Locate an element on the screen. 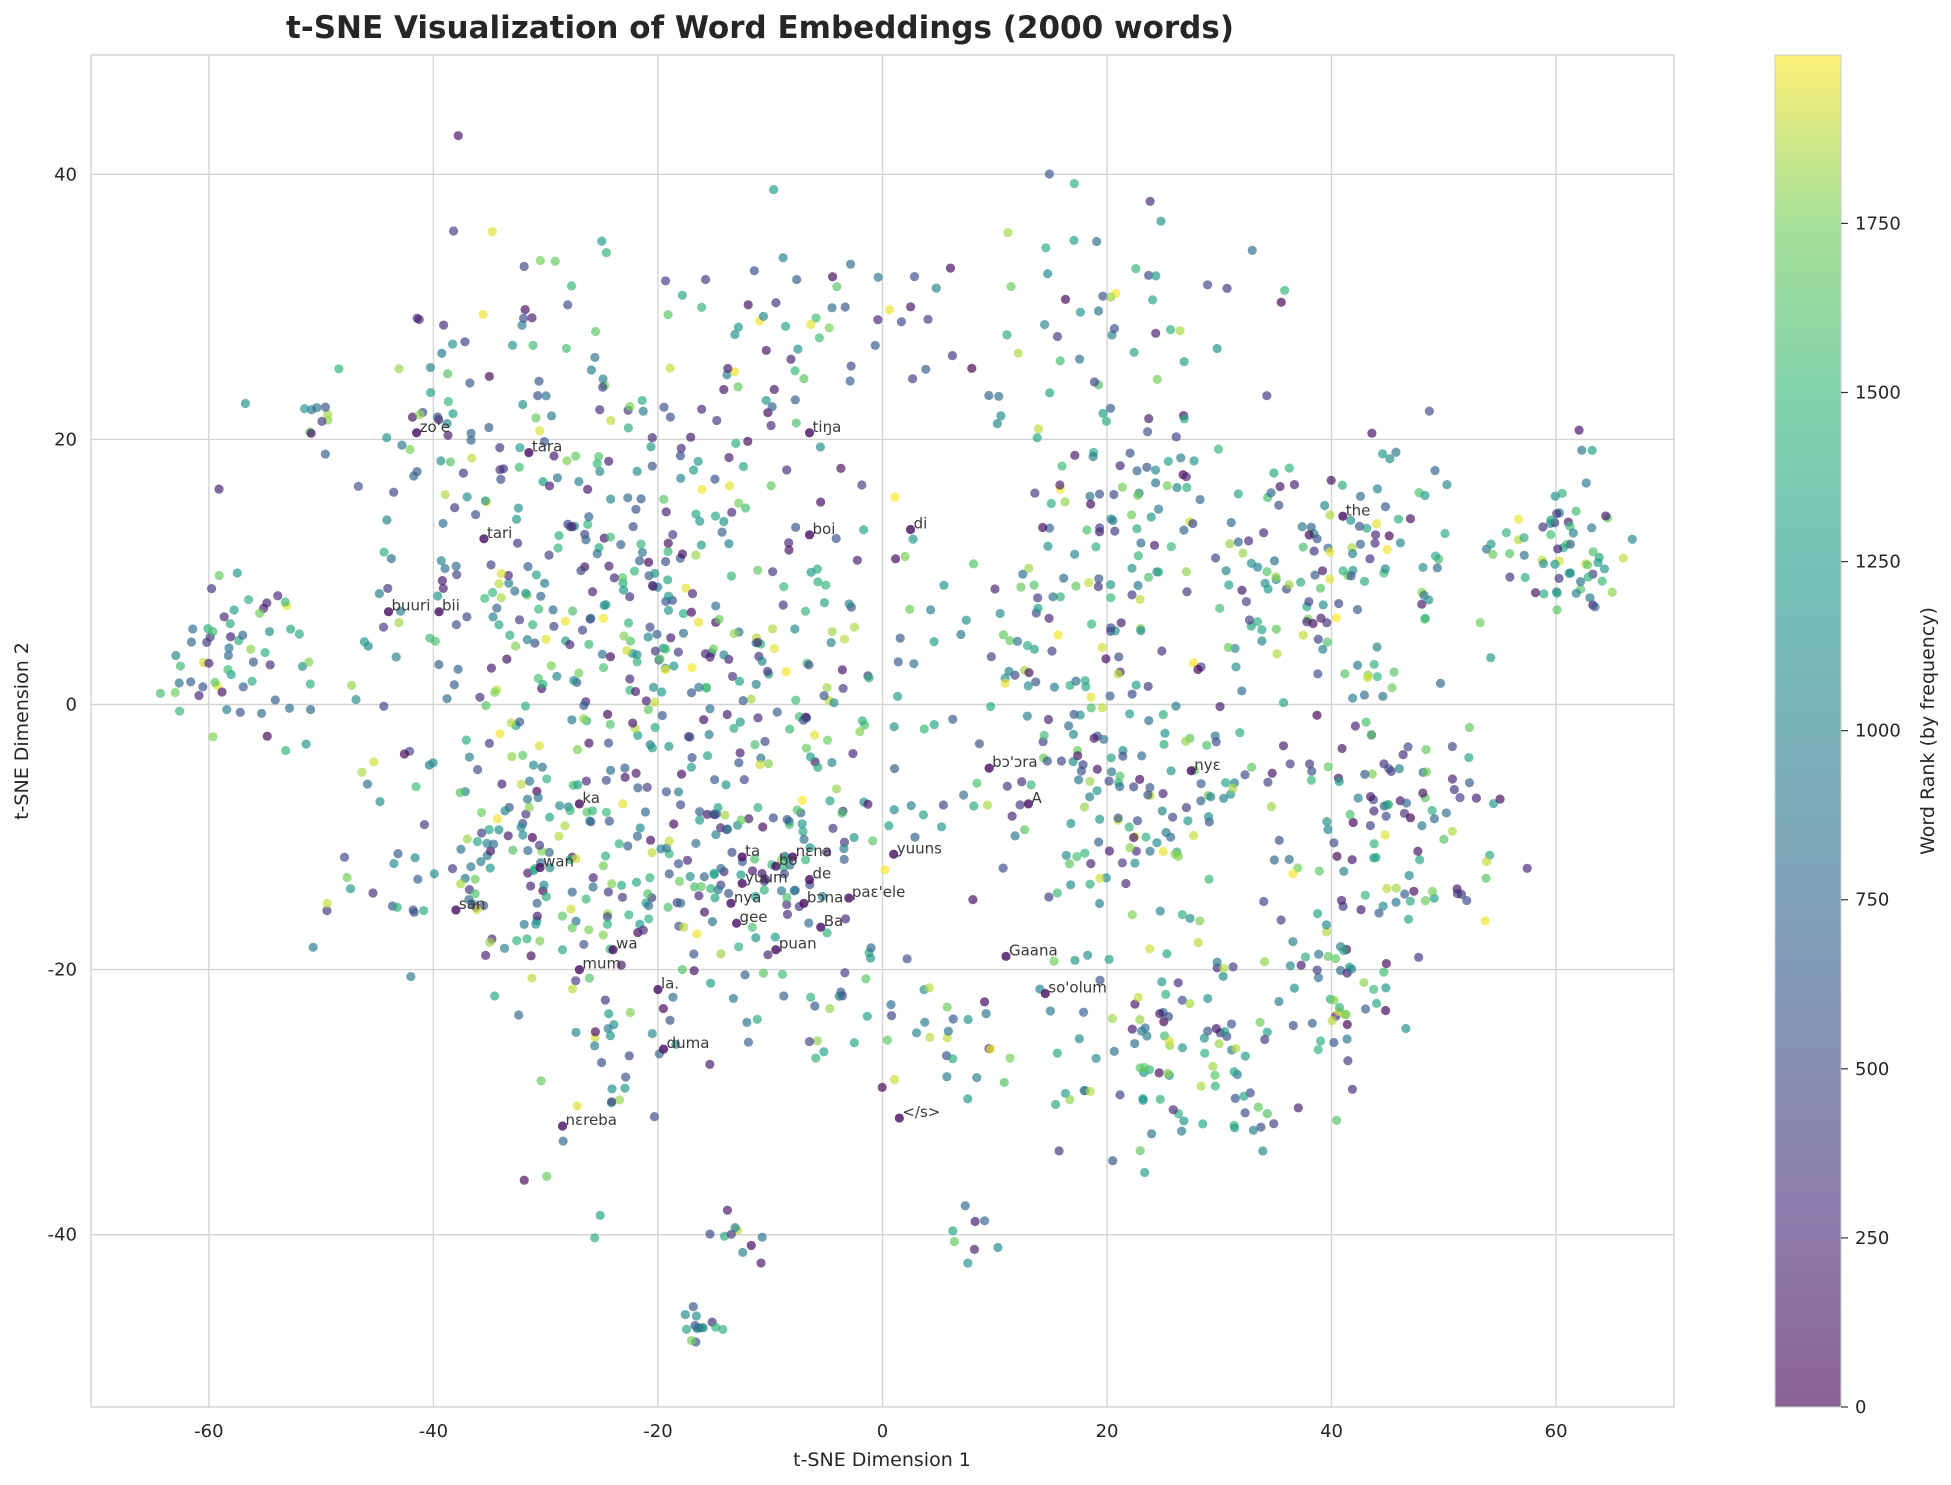 This screenshot has height=1485, width=1951. word-label: boi is located at coordinates (824, 529).